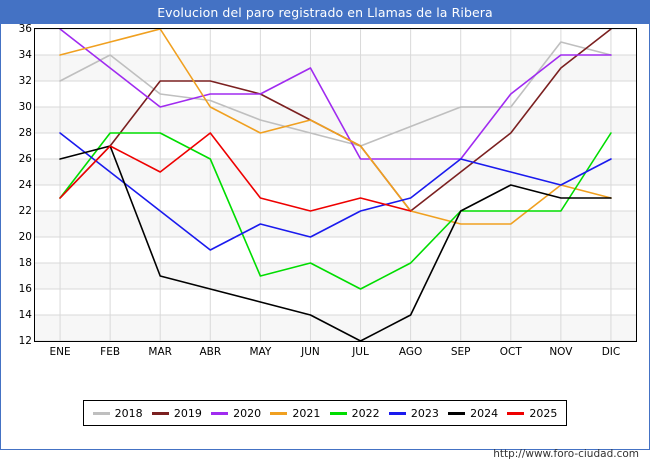  I want to click on x-axis-tick-label: NOV, so click(561, 352).